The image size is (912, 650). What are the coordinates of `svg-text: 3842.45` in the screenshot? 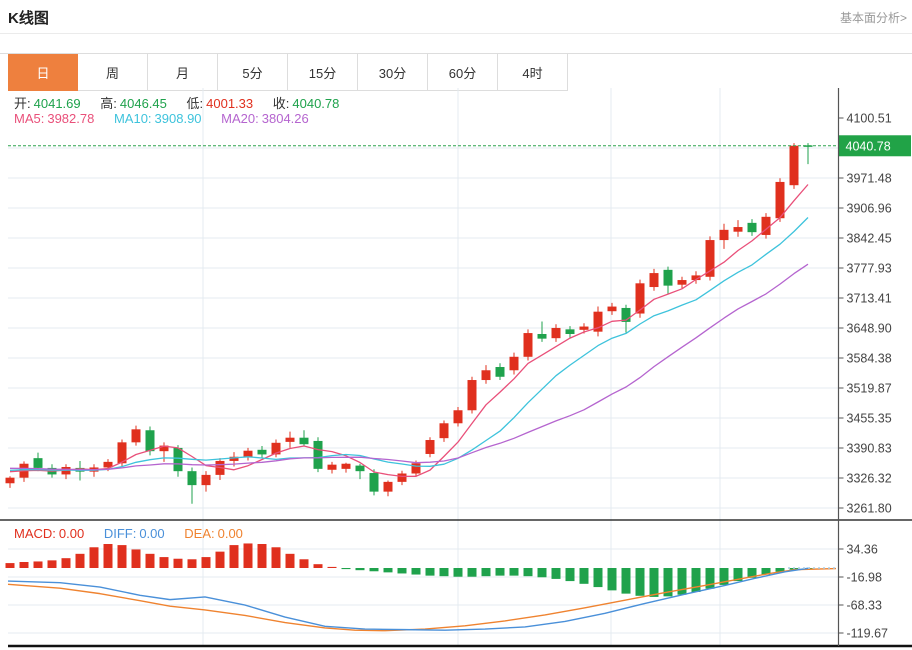 It's located at (869, 239).